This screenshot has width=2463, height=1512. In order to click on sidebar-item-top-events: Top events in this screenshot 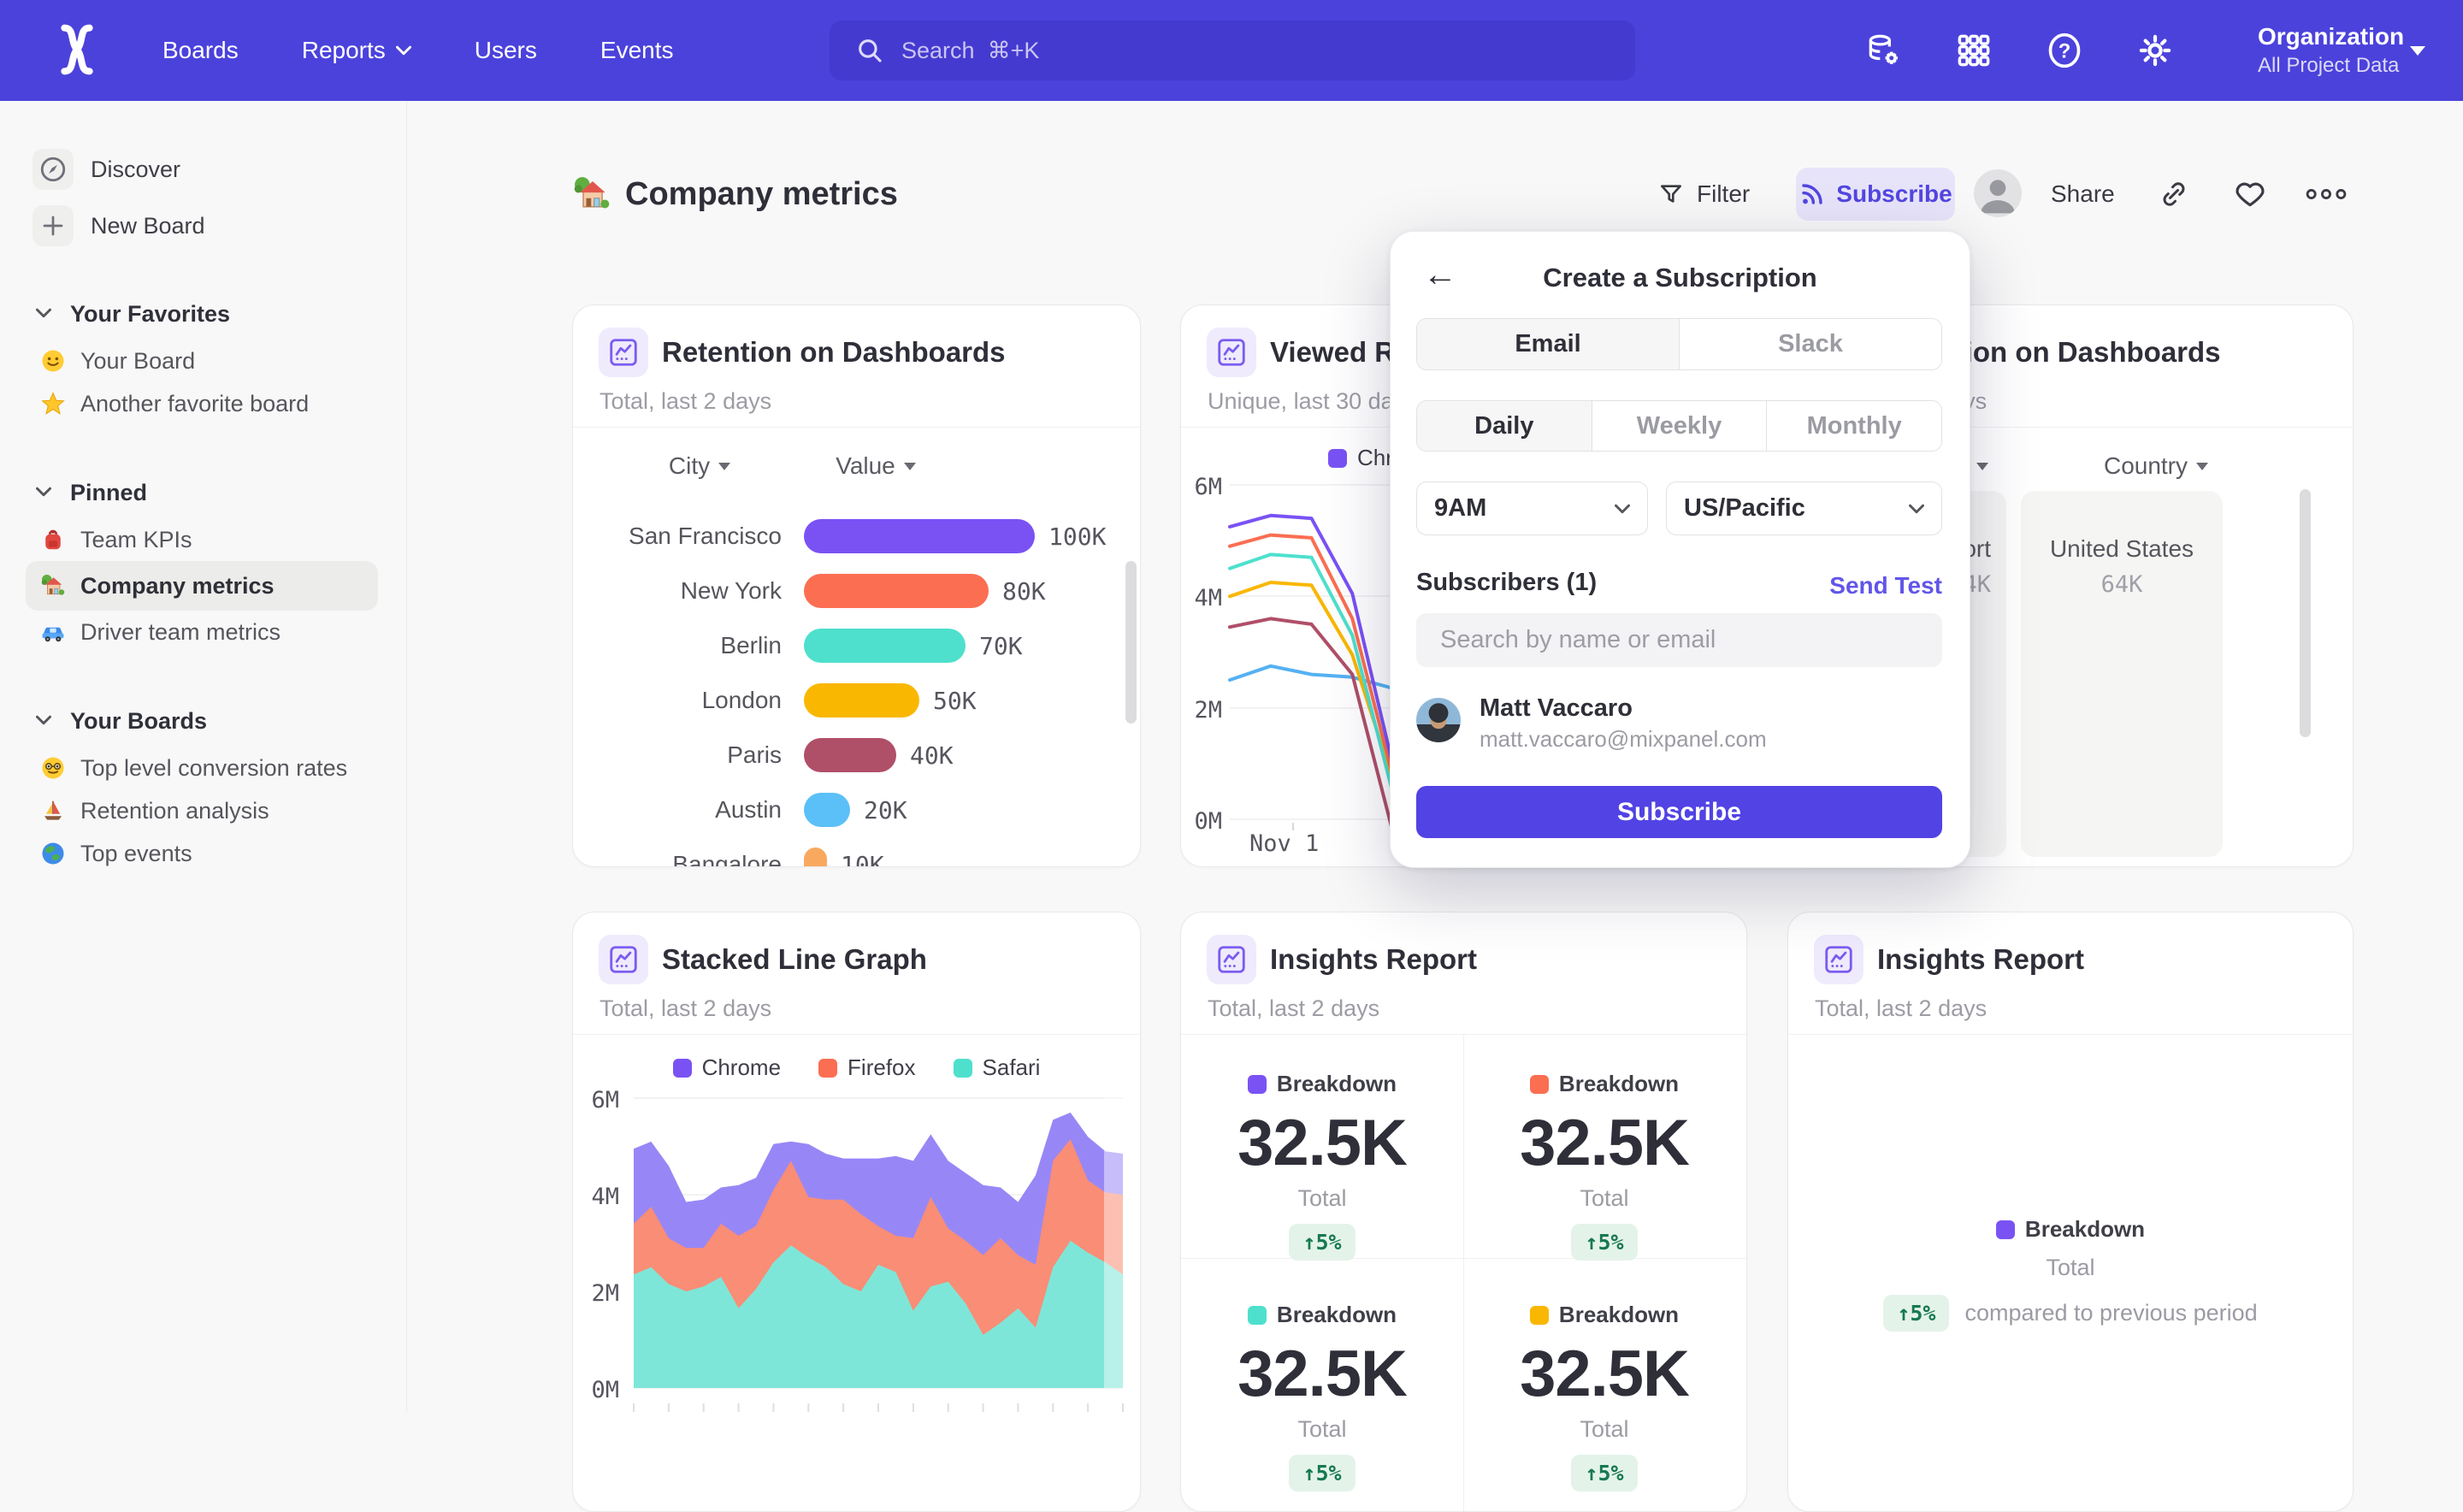, I will do `click(202, 853)`.